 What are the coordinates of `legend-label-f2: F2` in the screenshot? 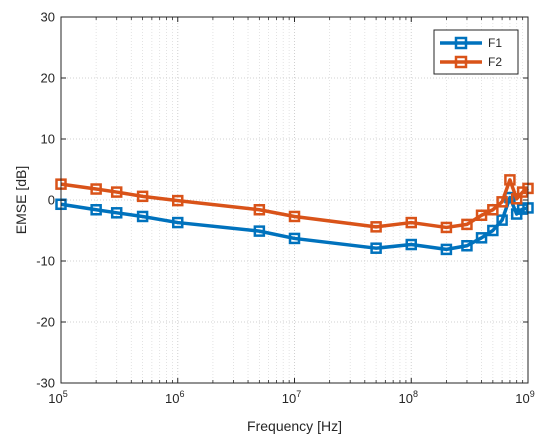 It's located at (495, 62).